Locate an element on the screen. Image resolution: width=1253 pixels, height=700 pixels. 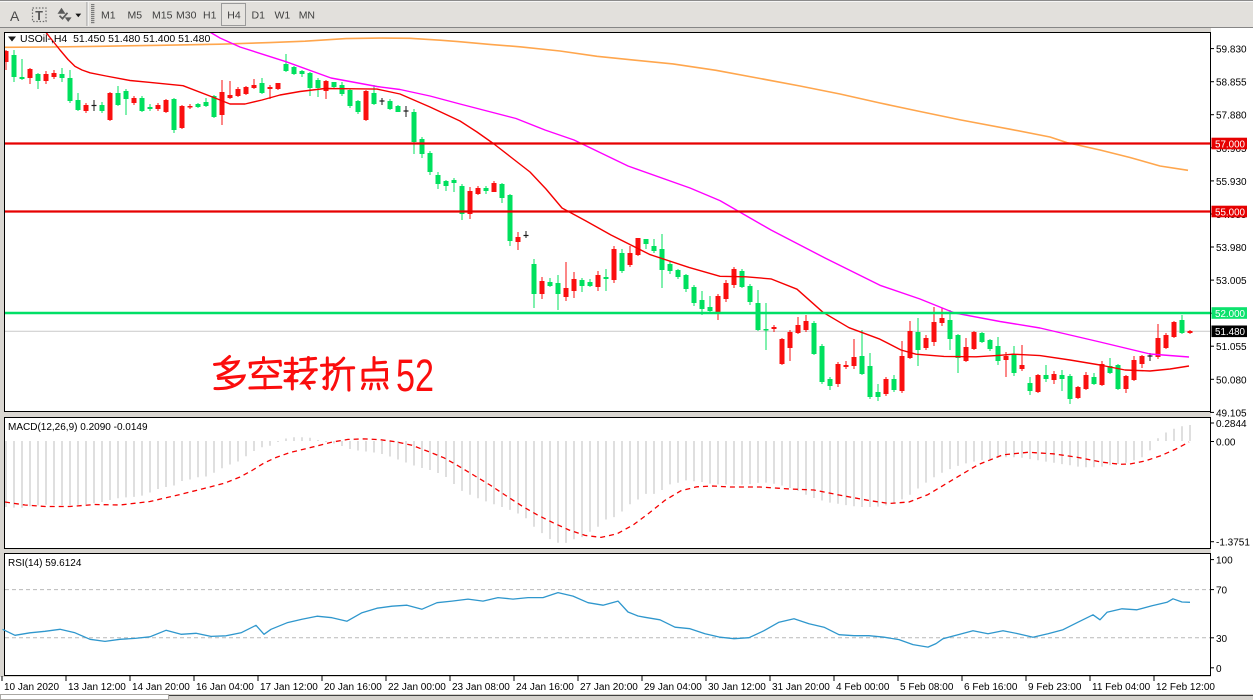
svg-text: 70 is located at coordinates (1222, 591).